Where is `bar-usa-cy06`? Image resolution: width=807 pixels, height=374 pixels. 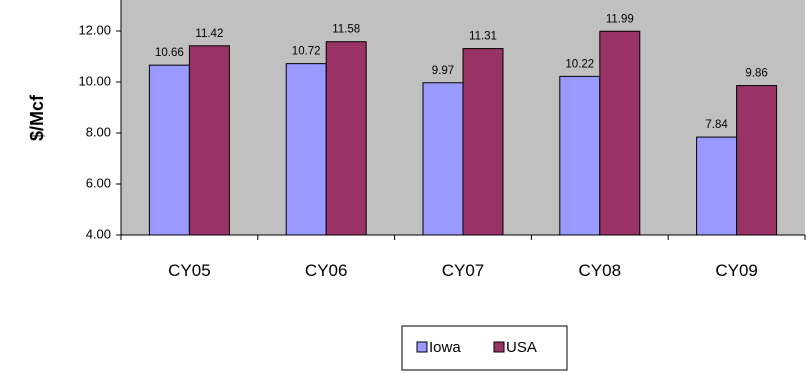
bar-usa-cy06 is located at coordinates (346, 138).